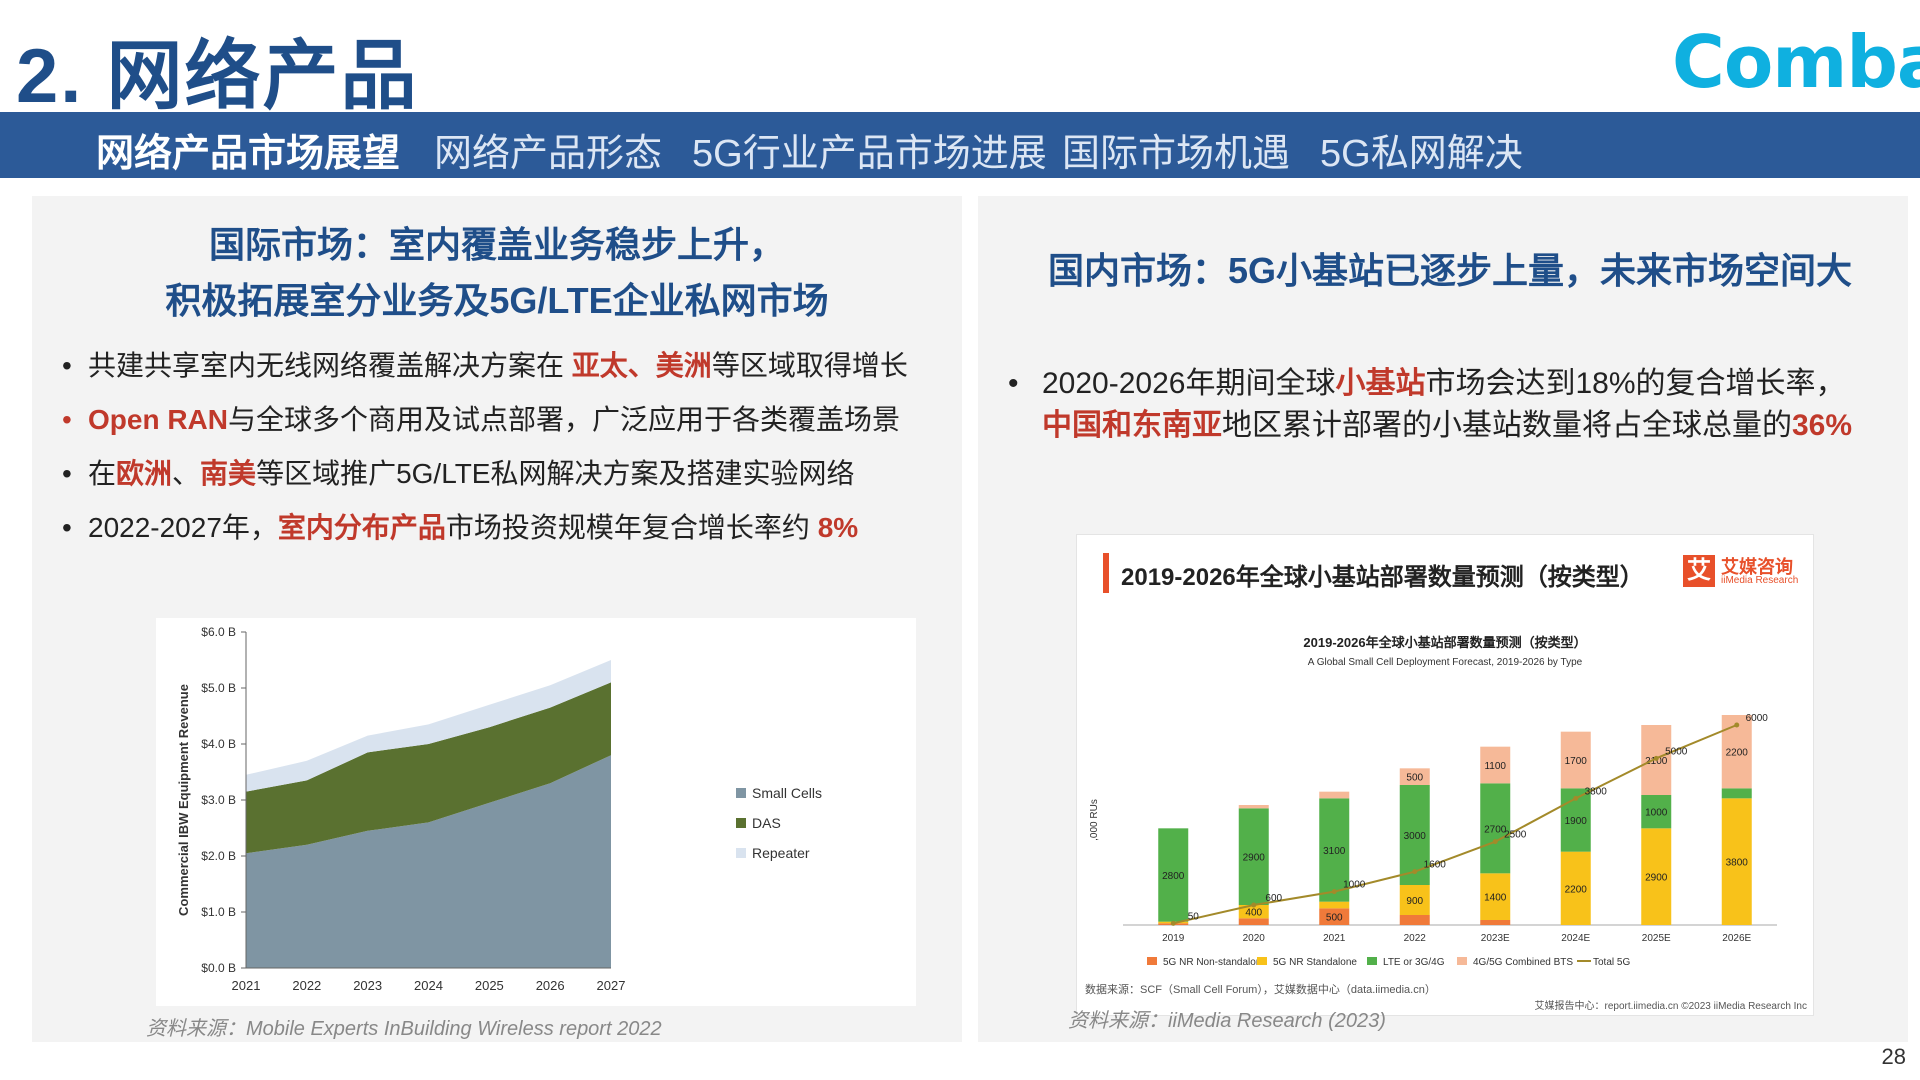 This screenshot has width=1920, height=1080. I want to click on comba-logo: Comba, so click(1796, 62).